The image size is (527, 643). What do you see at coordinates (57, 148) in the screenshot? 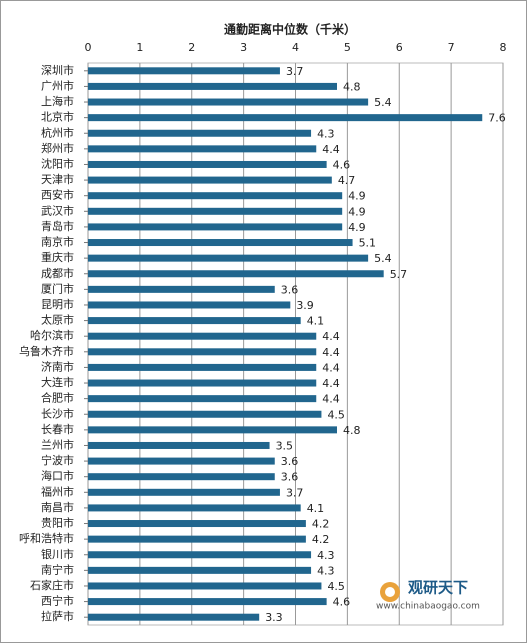
I see `y-tick-label: 郑州市` at bounding box center [57, 148].